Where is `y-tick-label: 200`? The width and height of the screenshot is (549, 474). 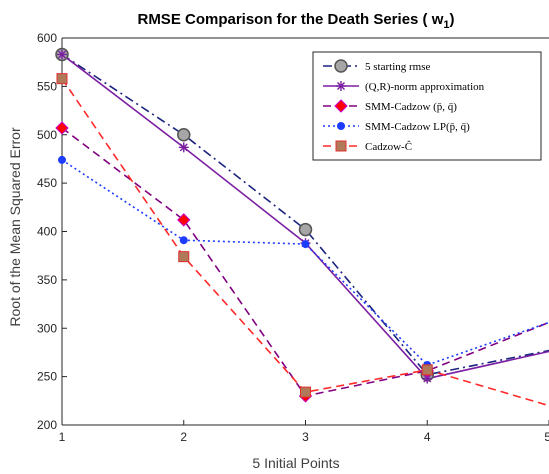
y-tick-label: 200 is located at coordinates (47, 425).